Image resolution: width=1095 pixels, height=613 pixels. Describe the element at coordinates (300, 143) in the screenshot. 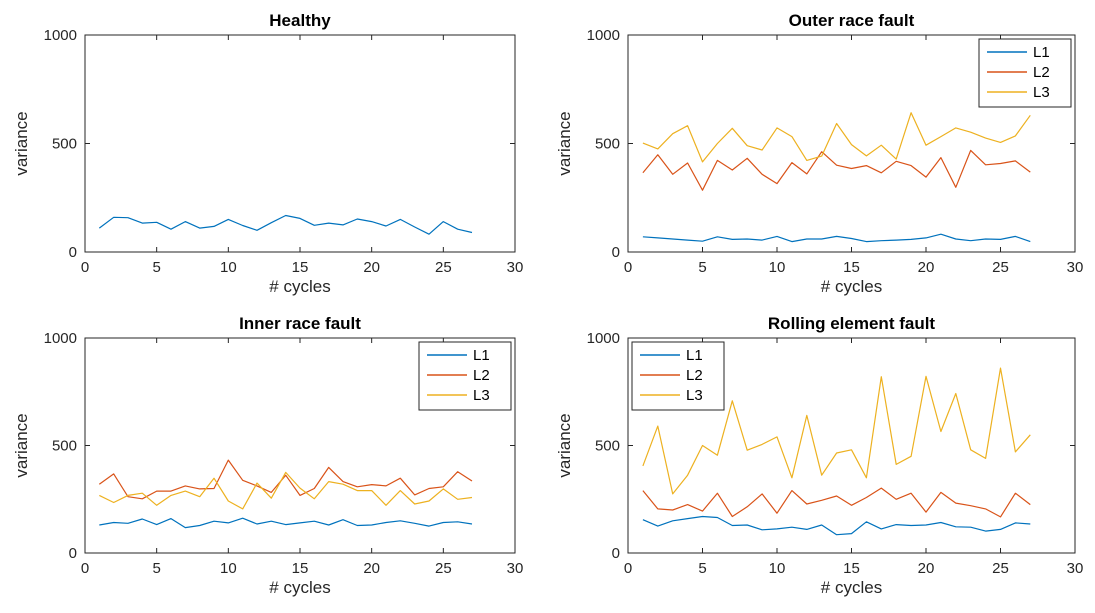

I see `plot-area` at that location.